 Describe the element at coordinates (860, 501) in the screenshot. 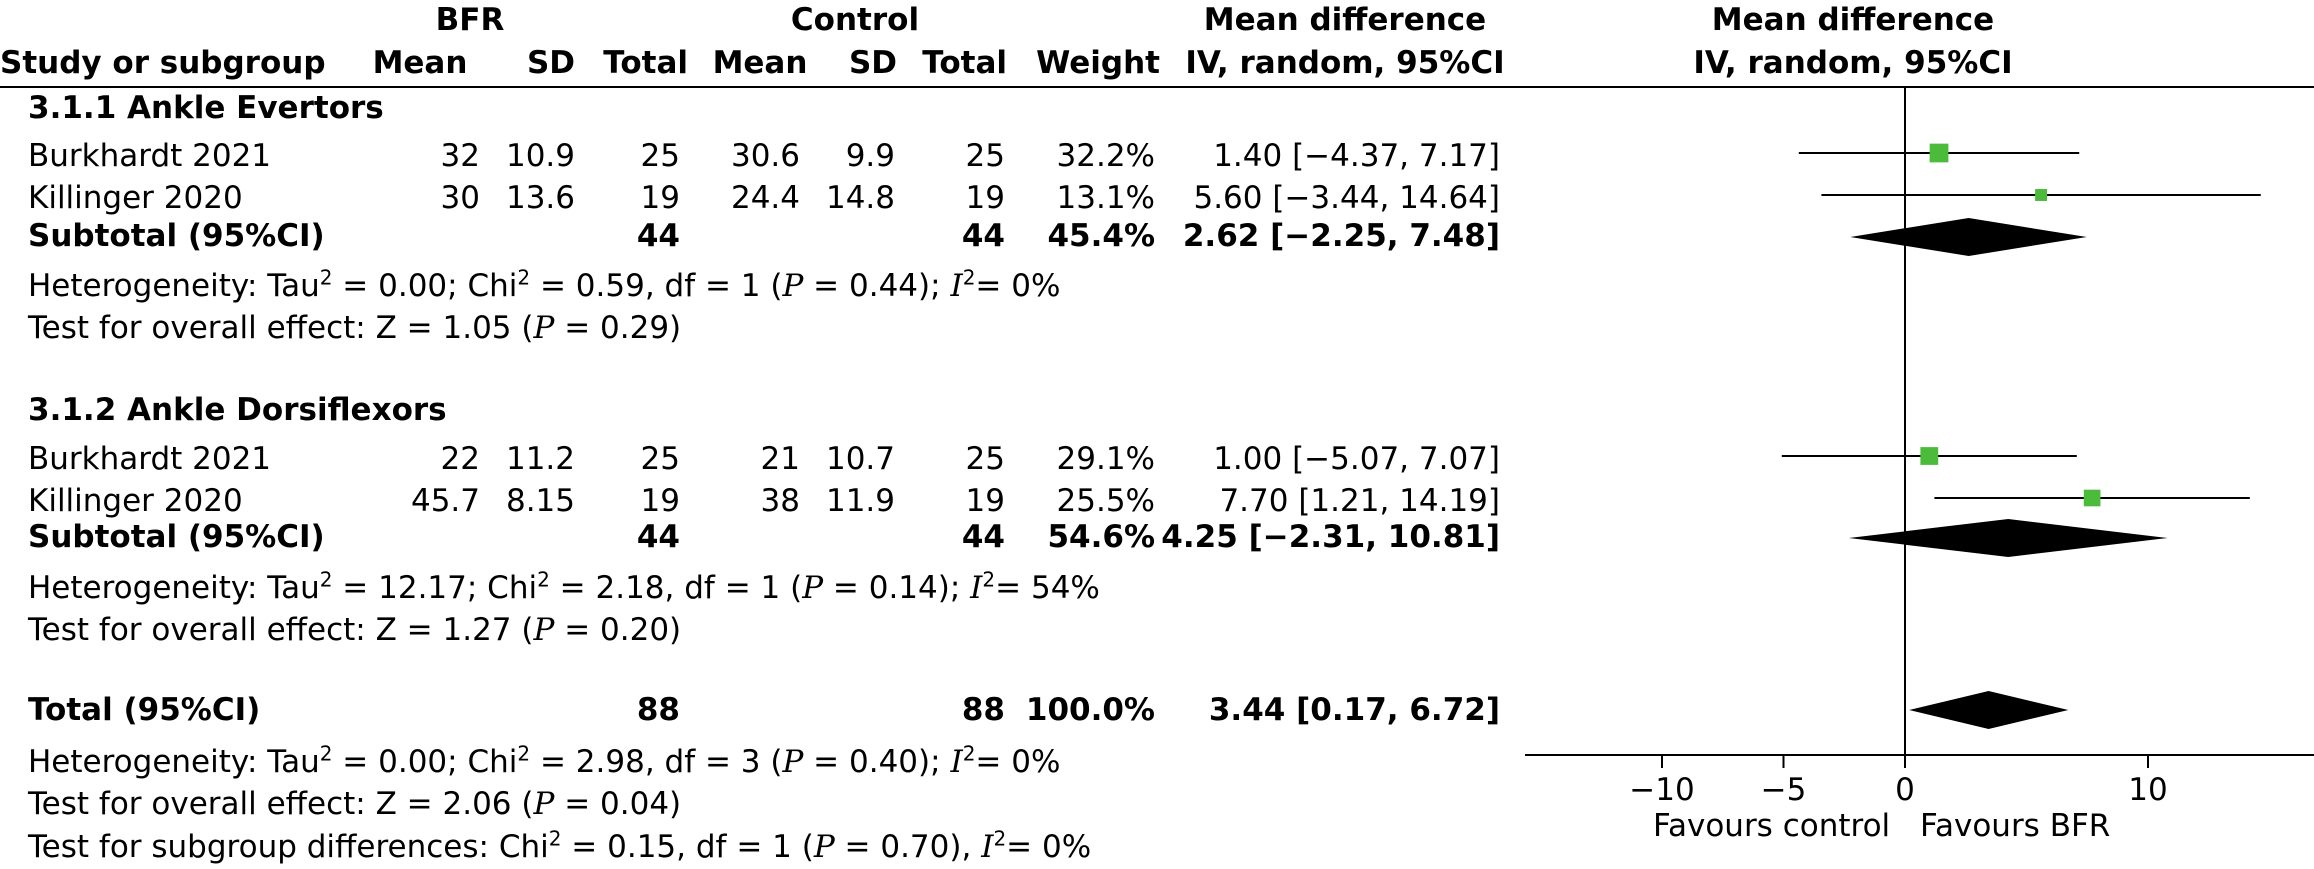

I see `control-sd: 11.9` at that location.